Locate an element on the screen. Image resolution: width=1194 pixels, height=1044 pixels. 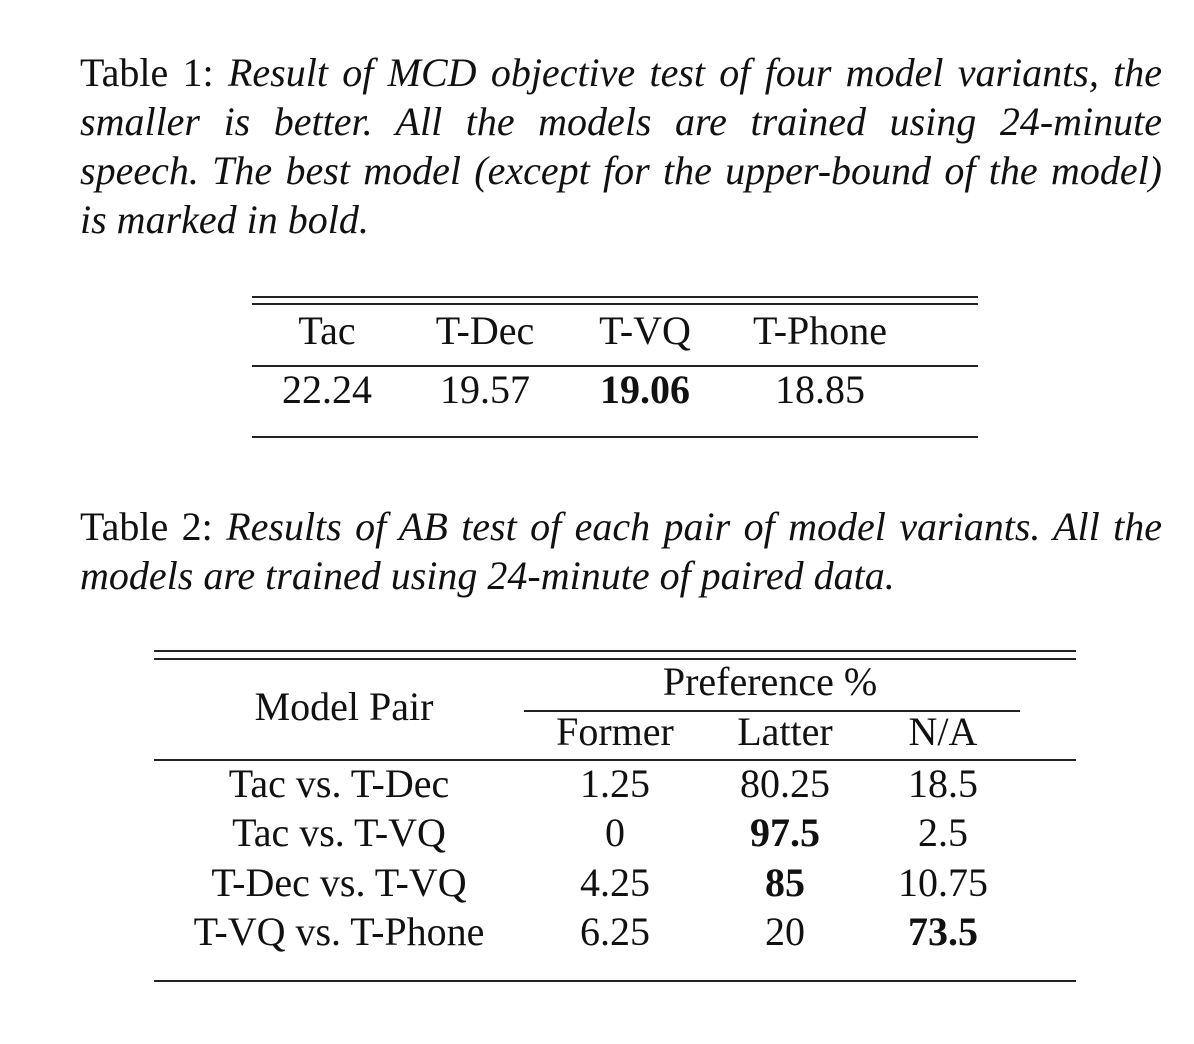
table1-header-tdec: T-Dec is located at coordinates (485, 330).